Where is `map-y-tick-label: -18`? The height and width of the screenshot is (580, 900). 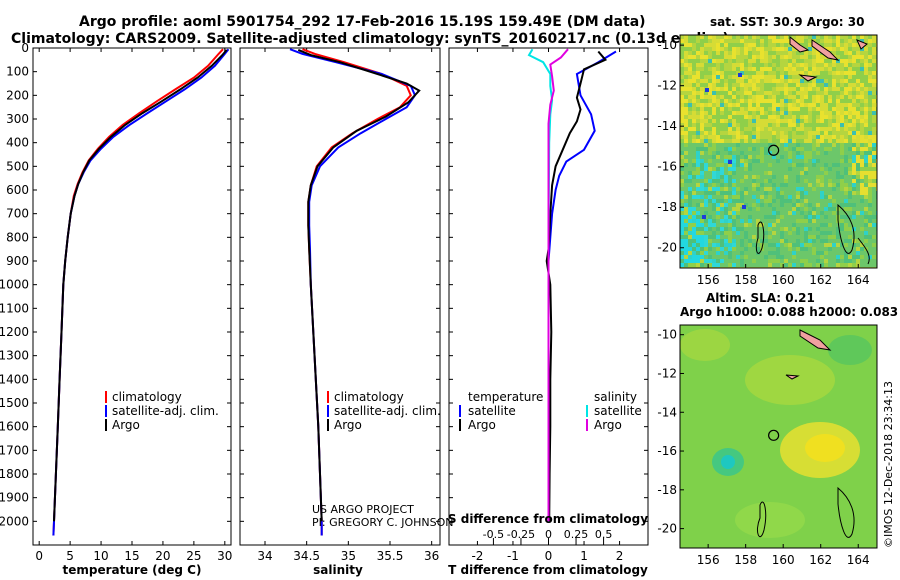 map-y-tick-label: -18 is located at coordinates (667, 207).